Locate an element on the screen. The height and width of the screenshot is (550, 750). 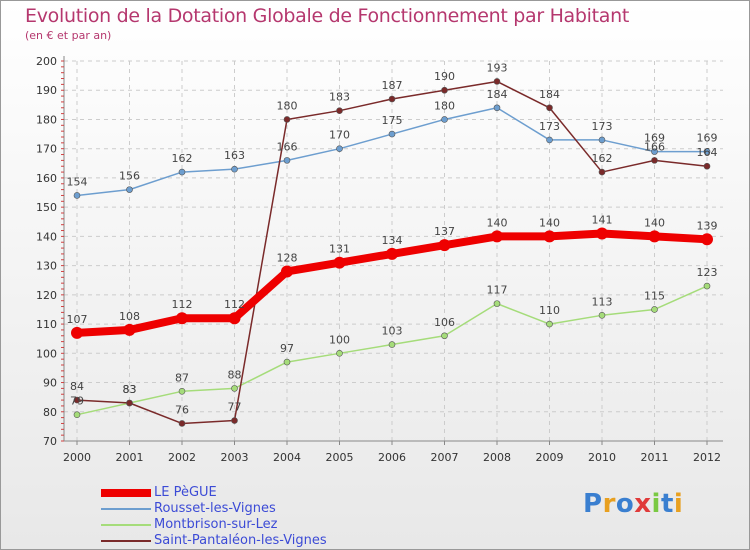
data-label: 180 is located at coordinates (287, 105).